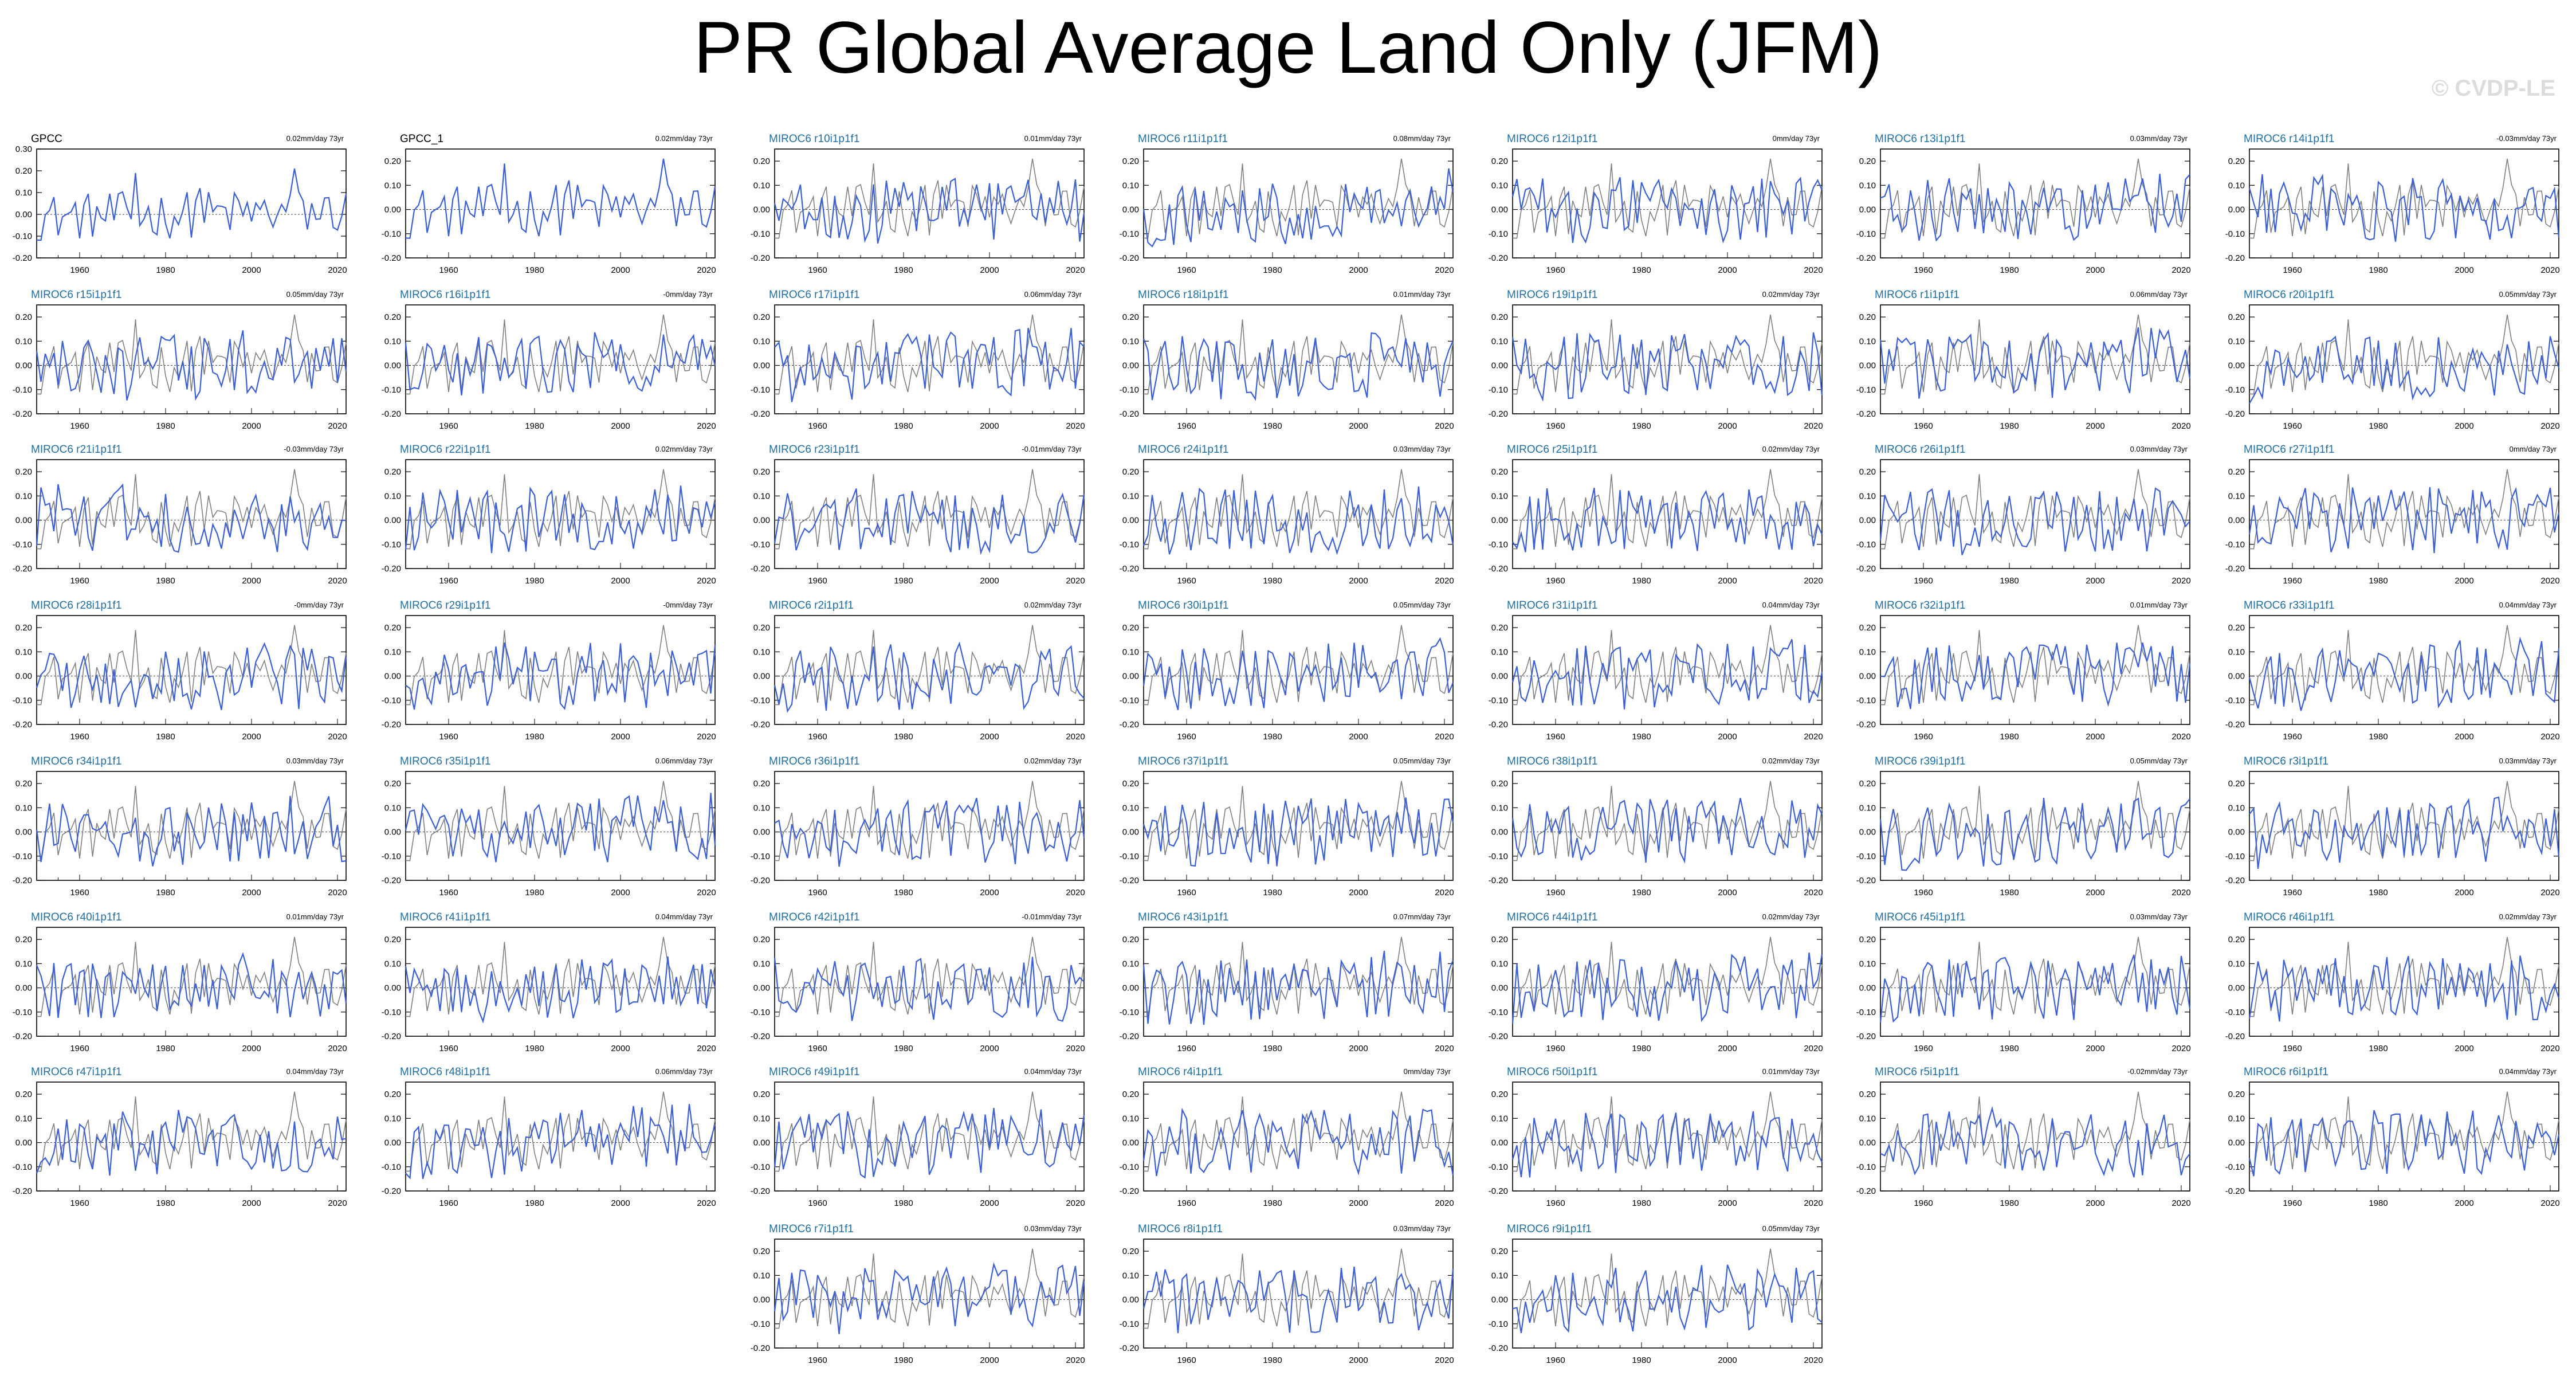  Describe the element at coordinates (2527, 138) in the screenshot. I see `panel-trend: -0.03mm/day 73yr` at that location.